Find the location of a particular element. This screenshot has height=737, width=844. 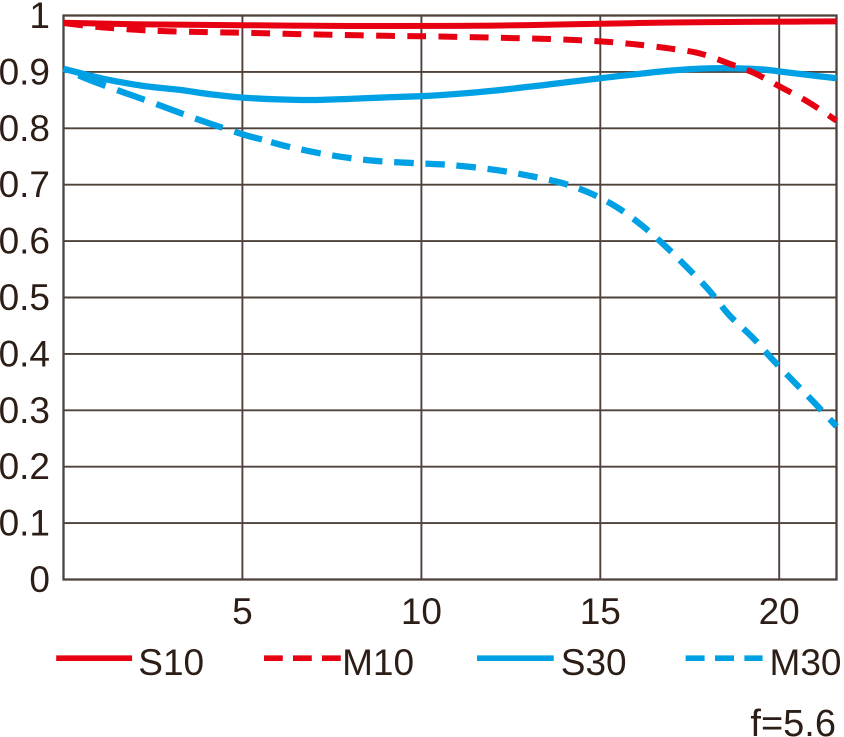

svg-text: 0.2 is located at coordinates (25, 466).